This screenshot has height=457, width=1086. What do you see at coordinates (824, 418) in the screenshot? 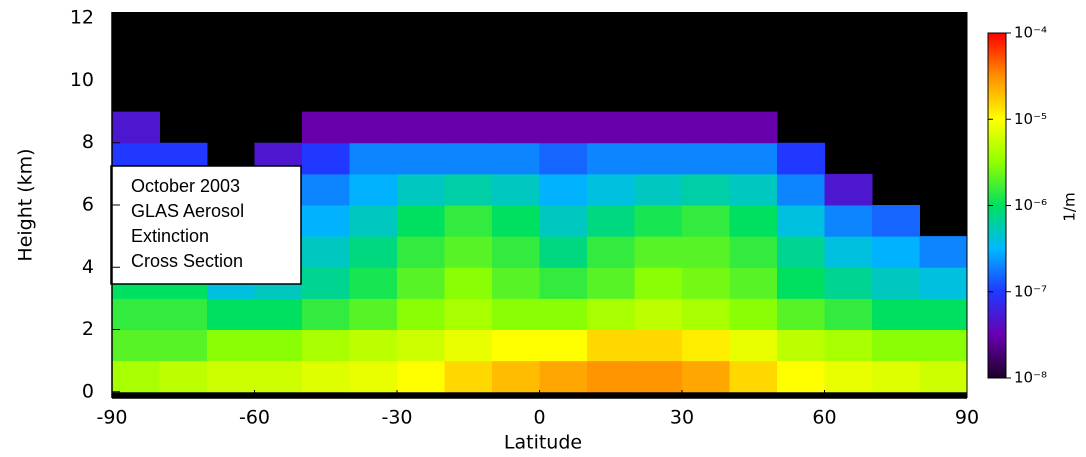
I see `x-tick-label: 60` at bounding box center [824, 418].